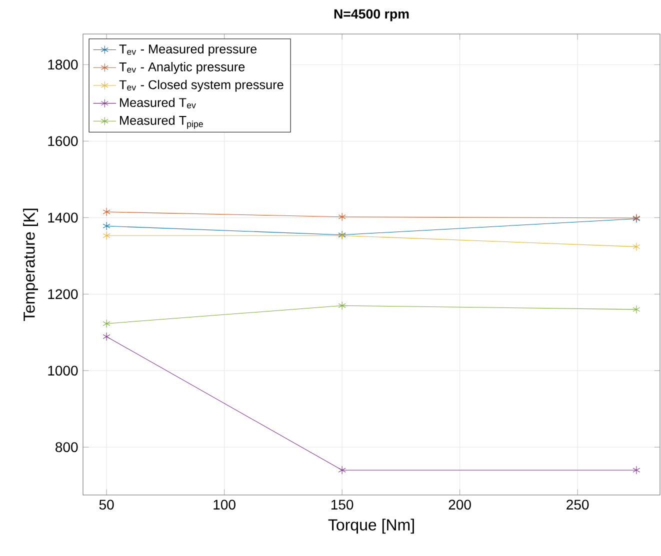  I want to click on y-tick-label: 1600, so click(63, 141).